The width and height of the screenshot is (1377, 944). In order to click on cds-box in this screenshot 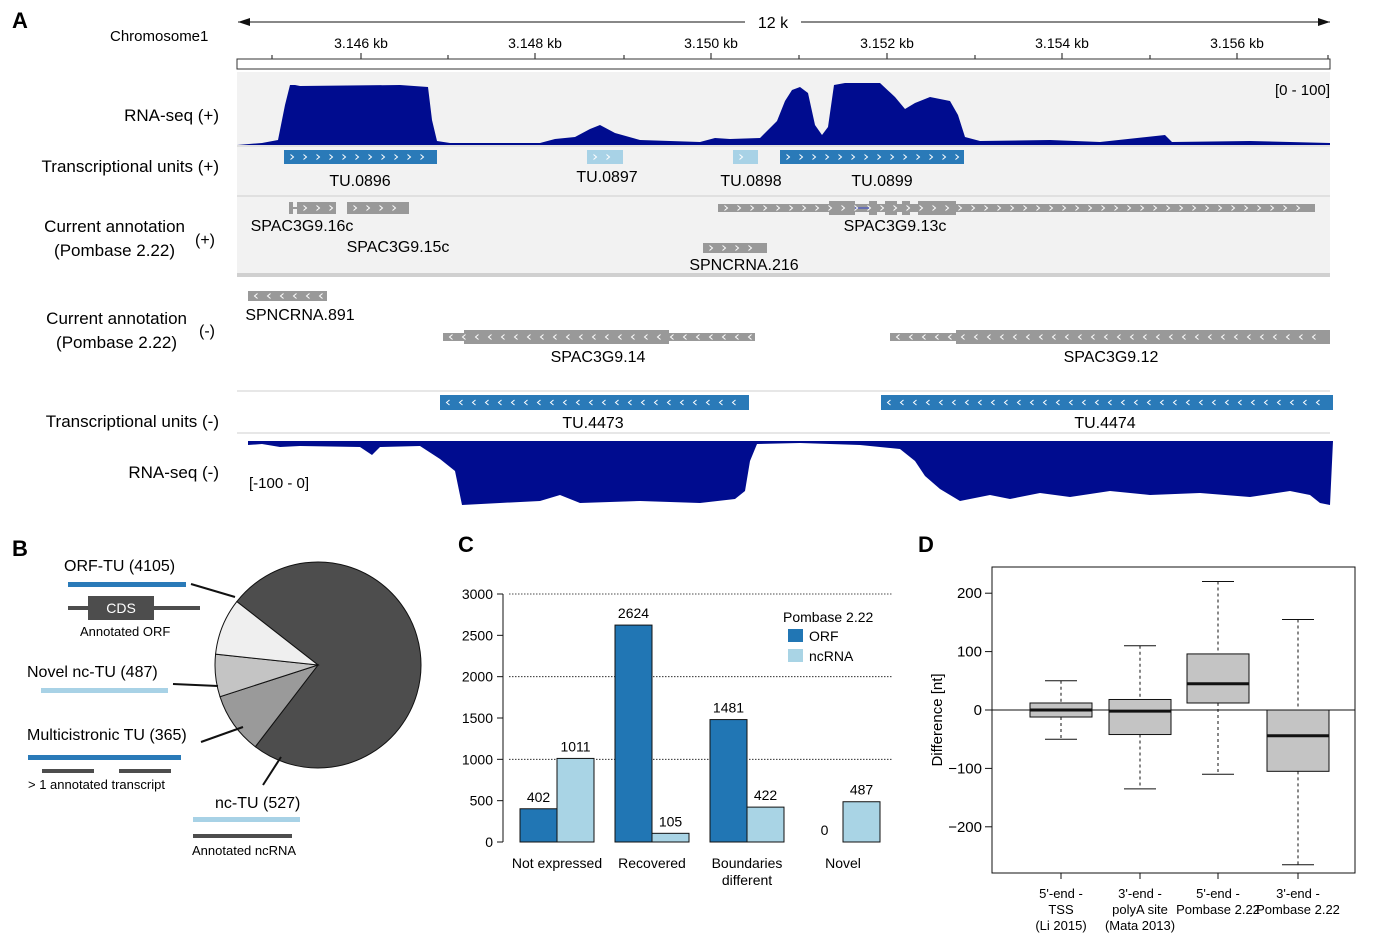, I will do `click(121, 608)`.